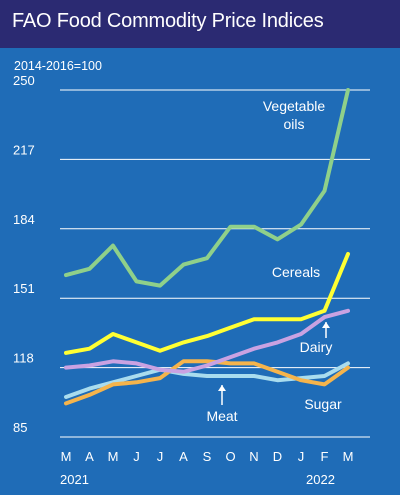 This screenshot has width=400, height=495. I want to click on title-bar: FAO Food Commodity Price Indices, so click(200, 24).